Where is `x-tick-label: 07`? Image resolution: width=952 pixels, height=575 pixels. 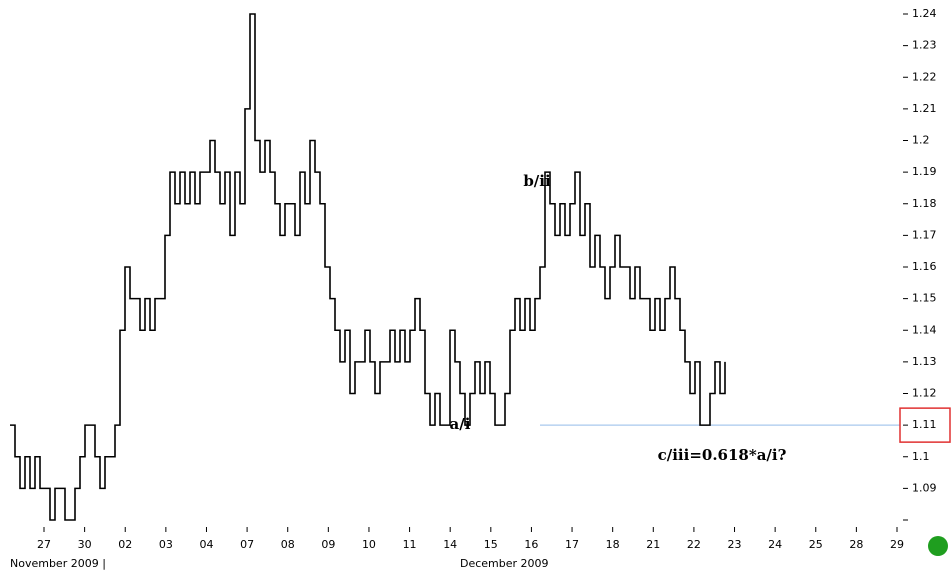 x-tick-label: 07 is located at coordinates (247, 544).